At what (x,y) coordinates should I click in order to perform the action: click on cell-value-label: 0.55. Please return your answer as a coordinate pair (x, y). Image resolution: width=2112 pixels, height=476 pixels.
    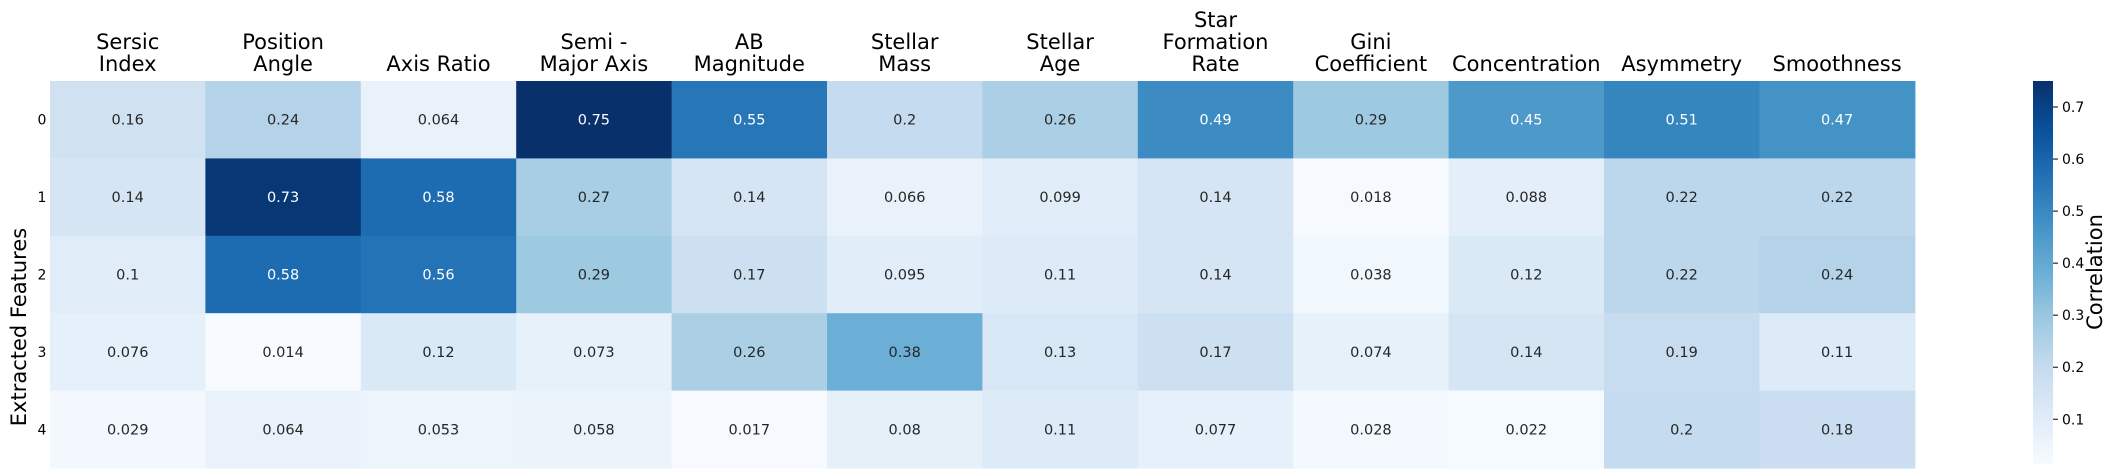
    Looking at the image, I should click on (749, 121).